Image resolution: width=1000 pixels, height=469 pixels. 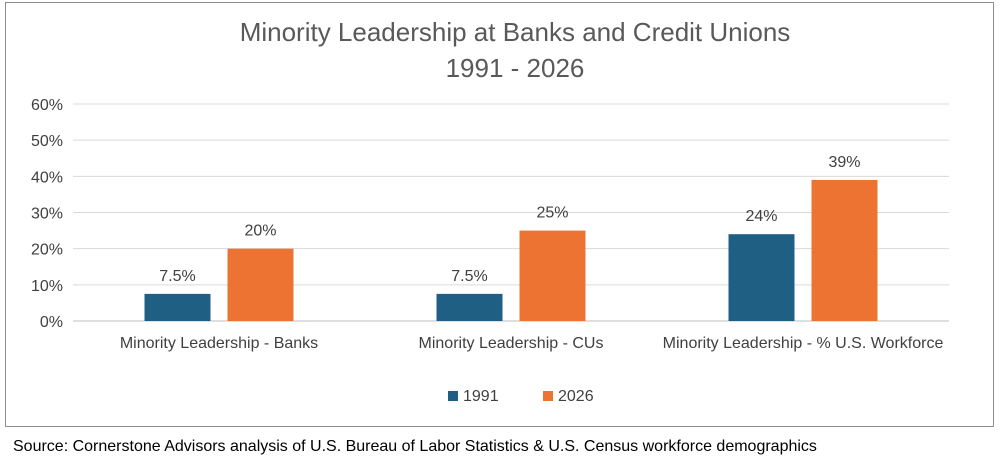 What do you see at coordinates (47, 141) in the screenshot?
I see `y-tick-label: 50%` at bounding box center [47, 141].